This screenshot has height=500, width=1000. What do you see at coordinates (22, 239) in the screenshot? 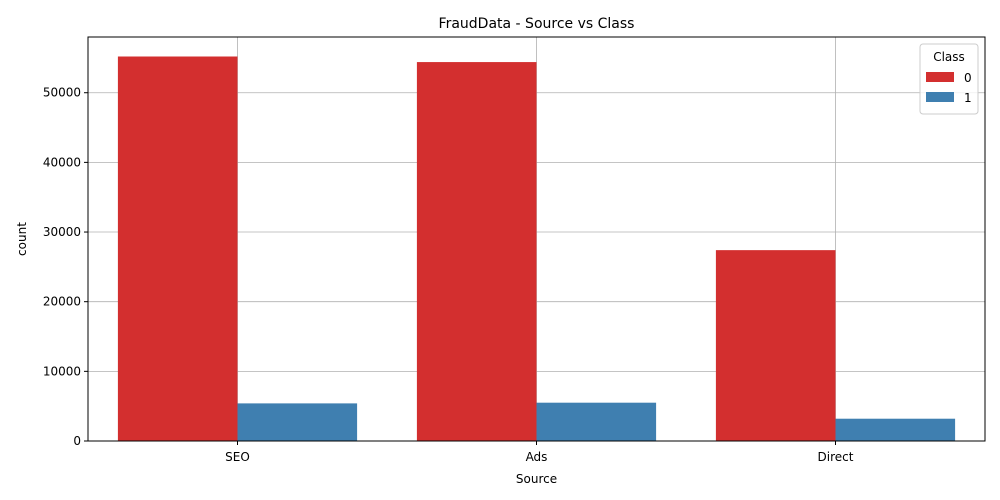
I see `y-axis-label: count` at bounding box center [22, 239].